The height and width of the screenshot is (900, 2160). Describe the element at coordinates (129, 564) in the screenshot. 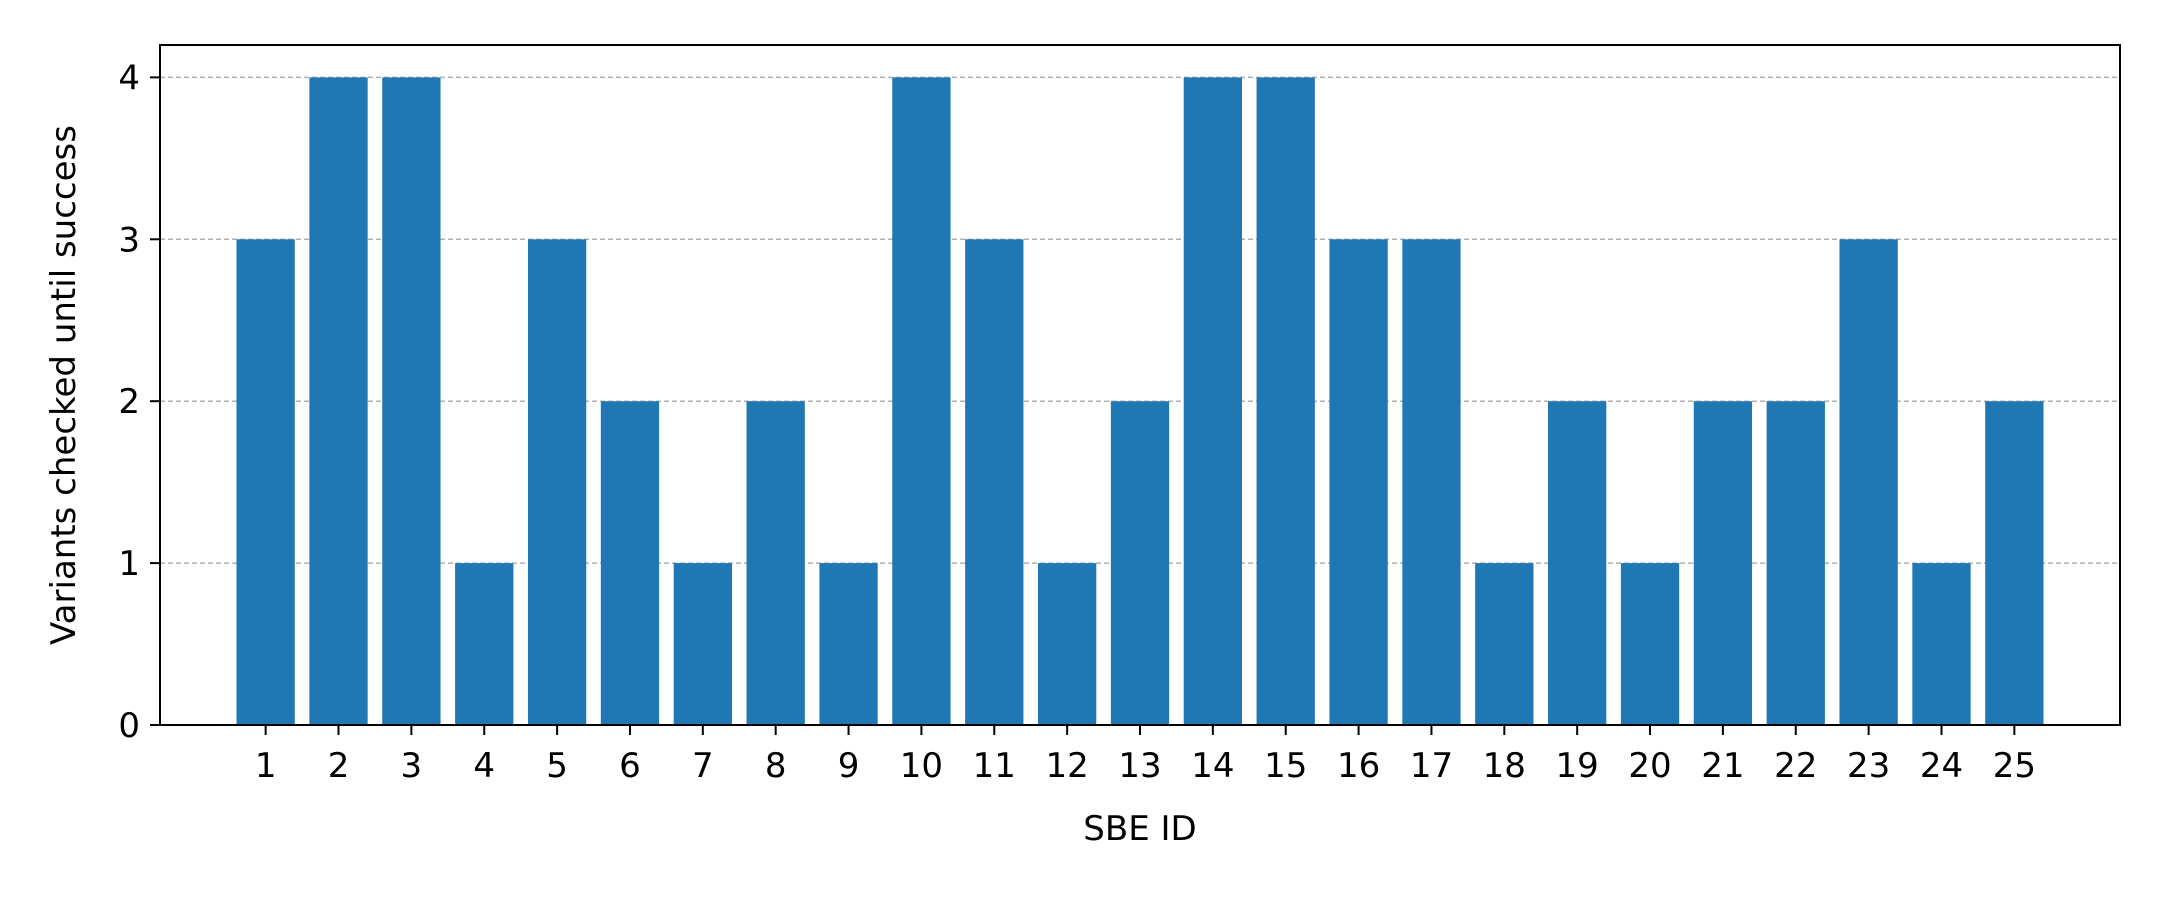

I see `y-tick-label: 1` at that location.